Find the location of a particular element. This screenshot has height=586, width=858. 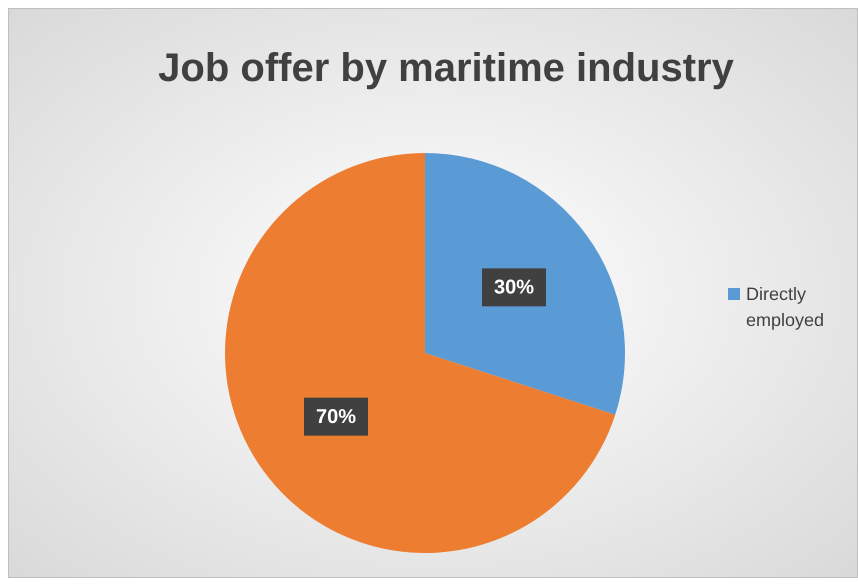

data-label: 70% is located at coordinates (336, 417).